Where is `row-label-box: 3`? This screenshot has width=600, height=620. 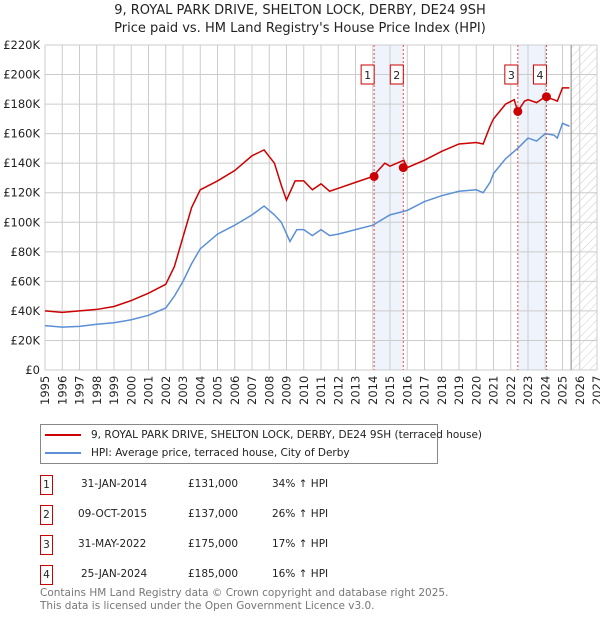
row-label-box: 3 is located at coordinates (46, 545).